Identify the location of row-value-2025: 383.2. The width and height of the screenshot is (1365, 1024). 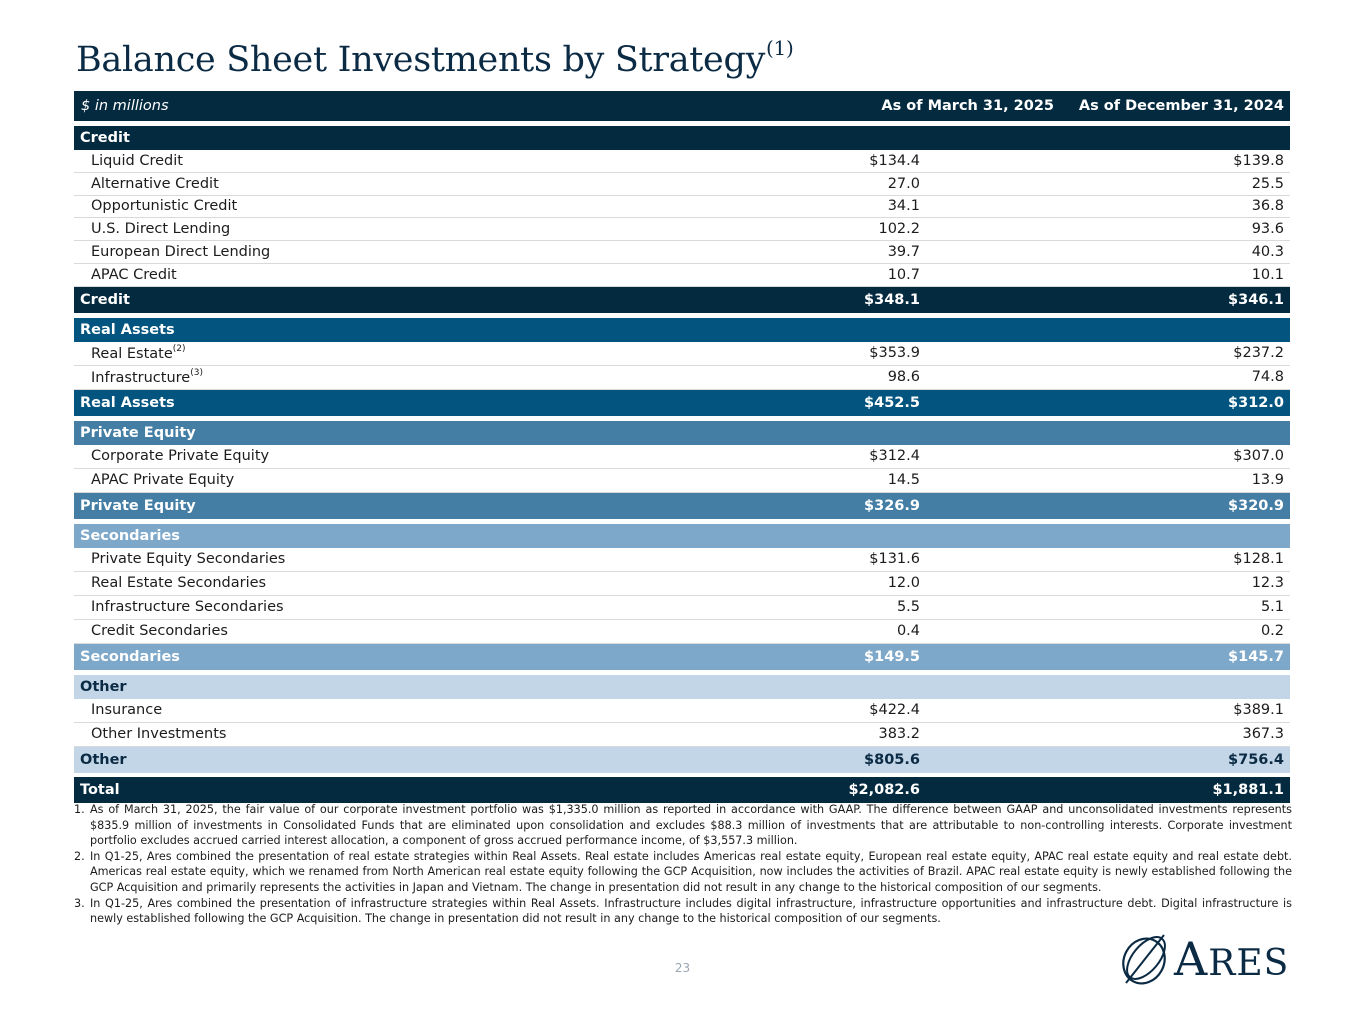
(899, 734).